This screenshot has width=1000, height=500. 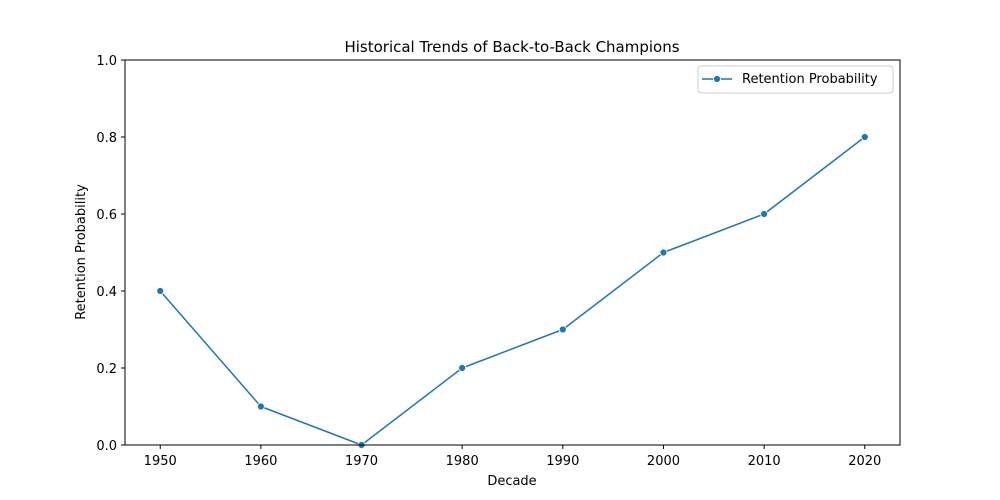 What do you see at coordinates (562, 461) in the screenshot?
I see `x-tick-label: 1990` at bounding box center [562, 461].